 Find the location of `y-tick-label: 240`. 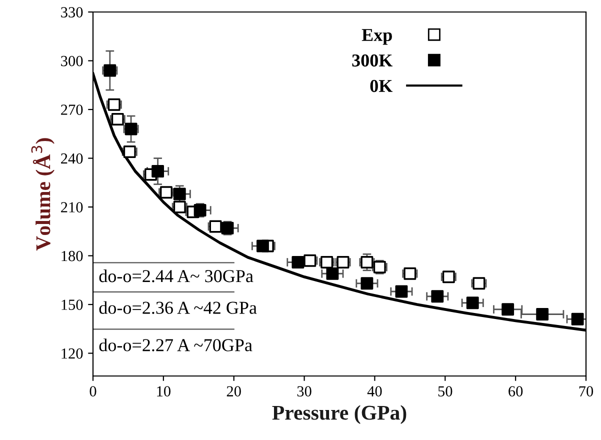

y-tick-label: 240 is located at coordinates (72, 158).